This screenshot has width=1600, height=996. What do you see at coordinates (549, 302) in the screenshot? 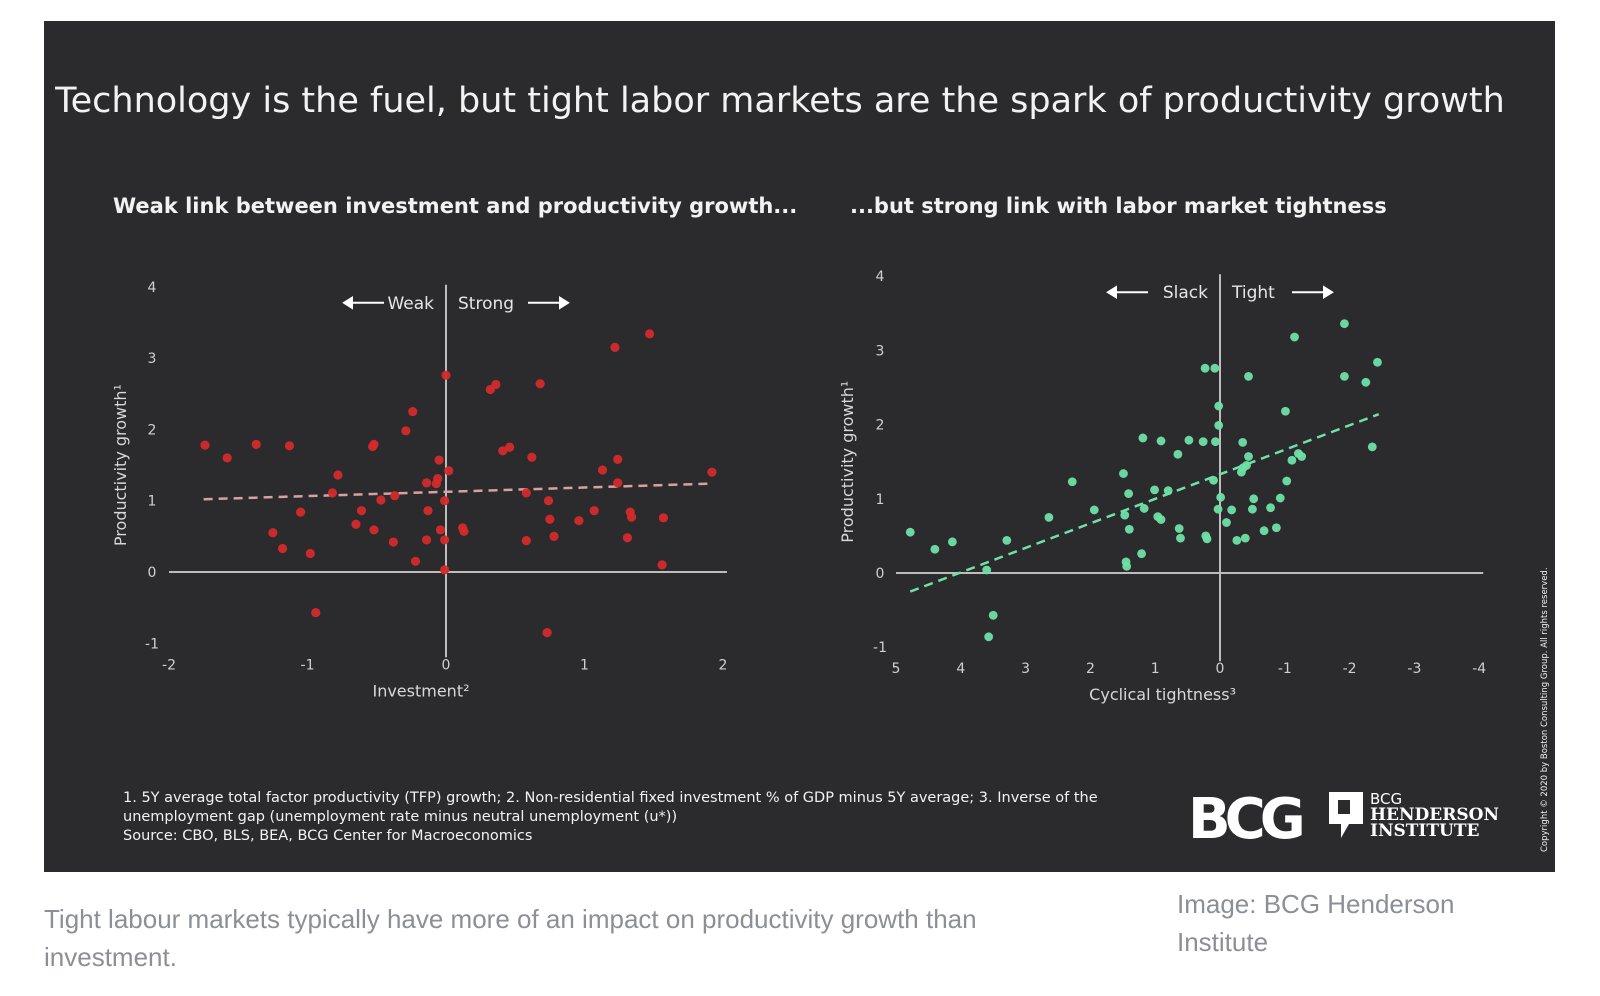
I see `arrow-right-icon` at bounding box center [549, 302].